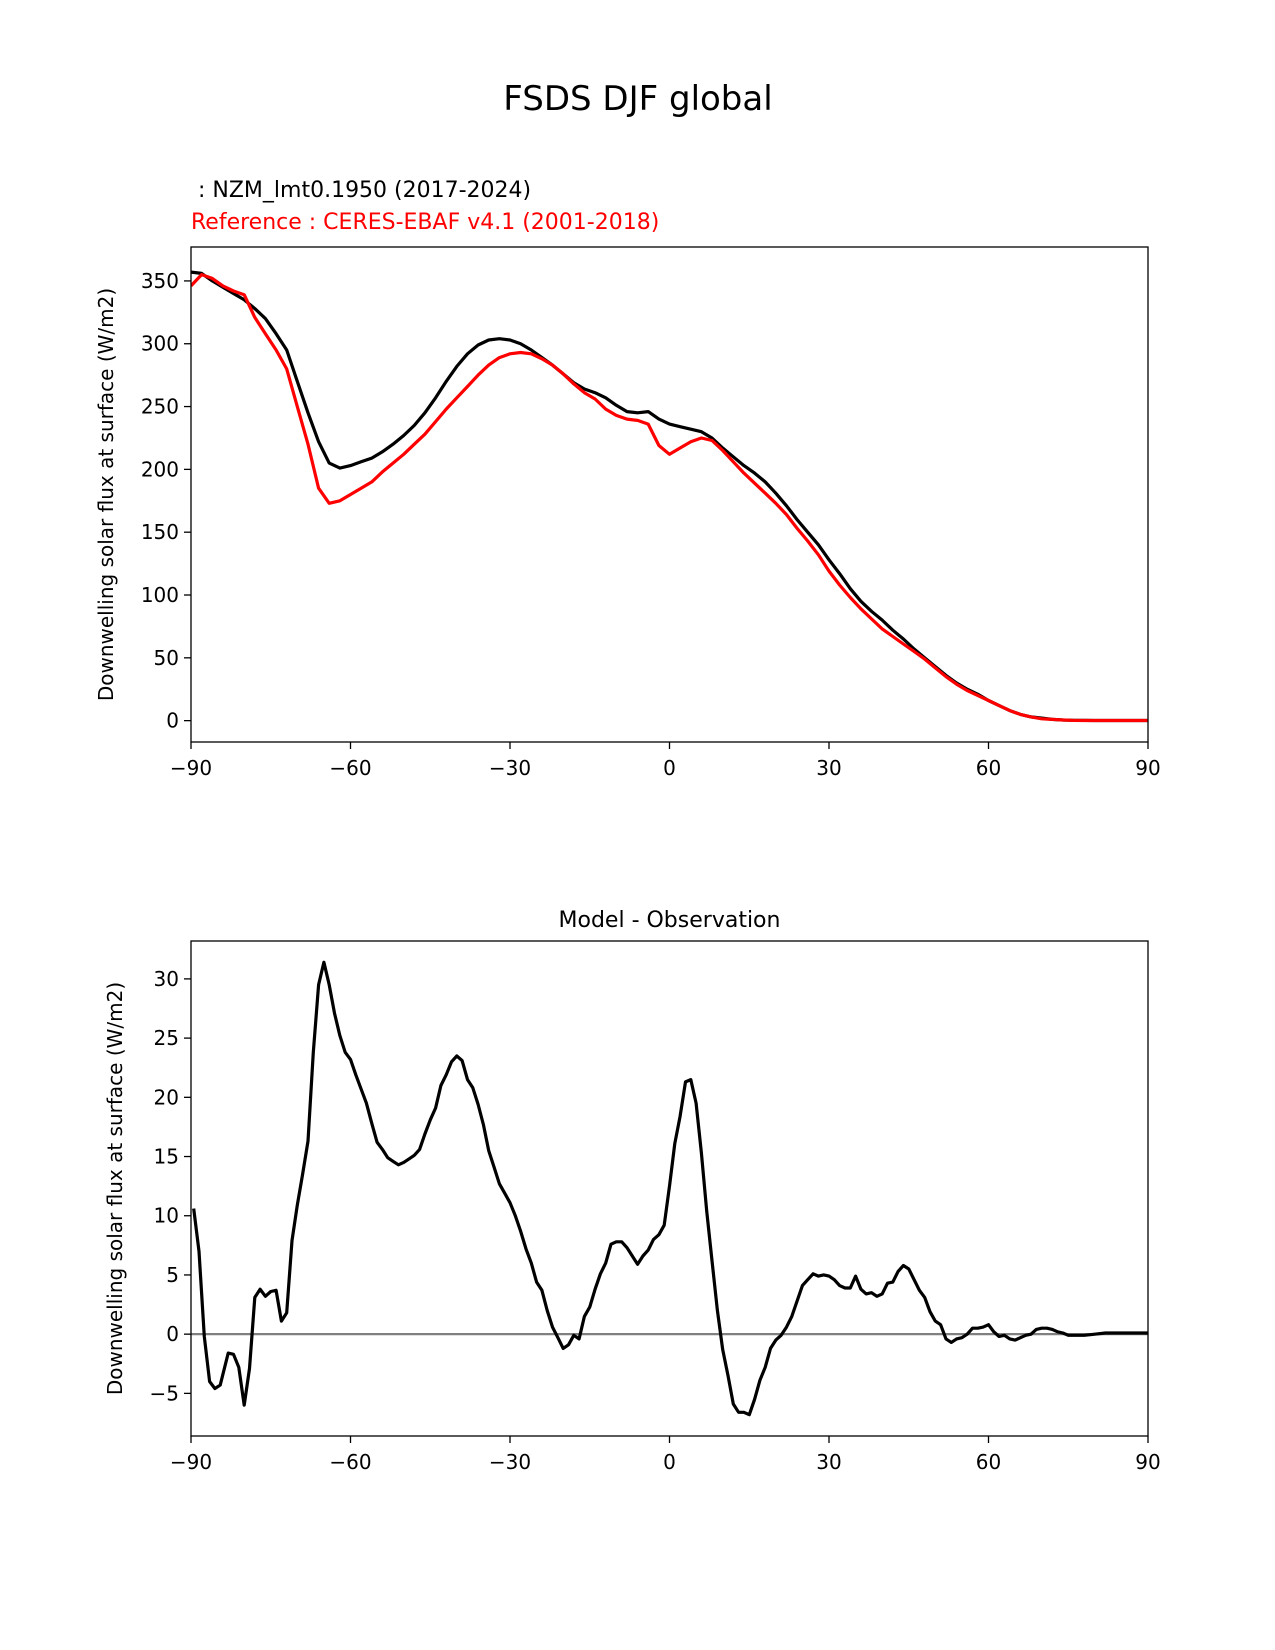 Image resolution: width=1275 pixels, height=1650 pixels. What do you see at coordinates (166, 1038) in the screenshot?
I see `y-tick-label: 25` at bounding box center [166, 1038].